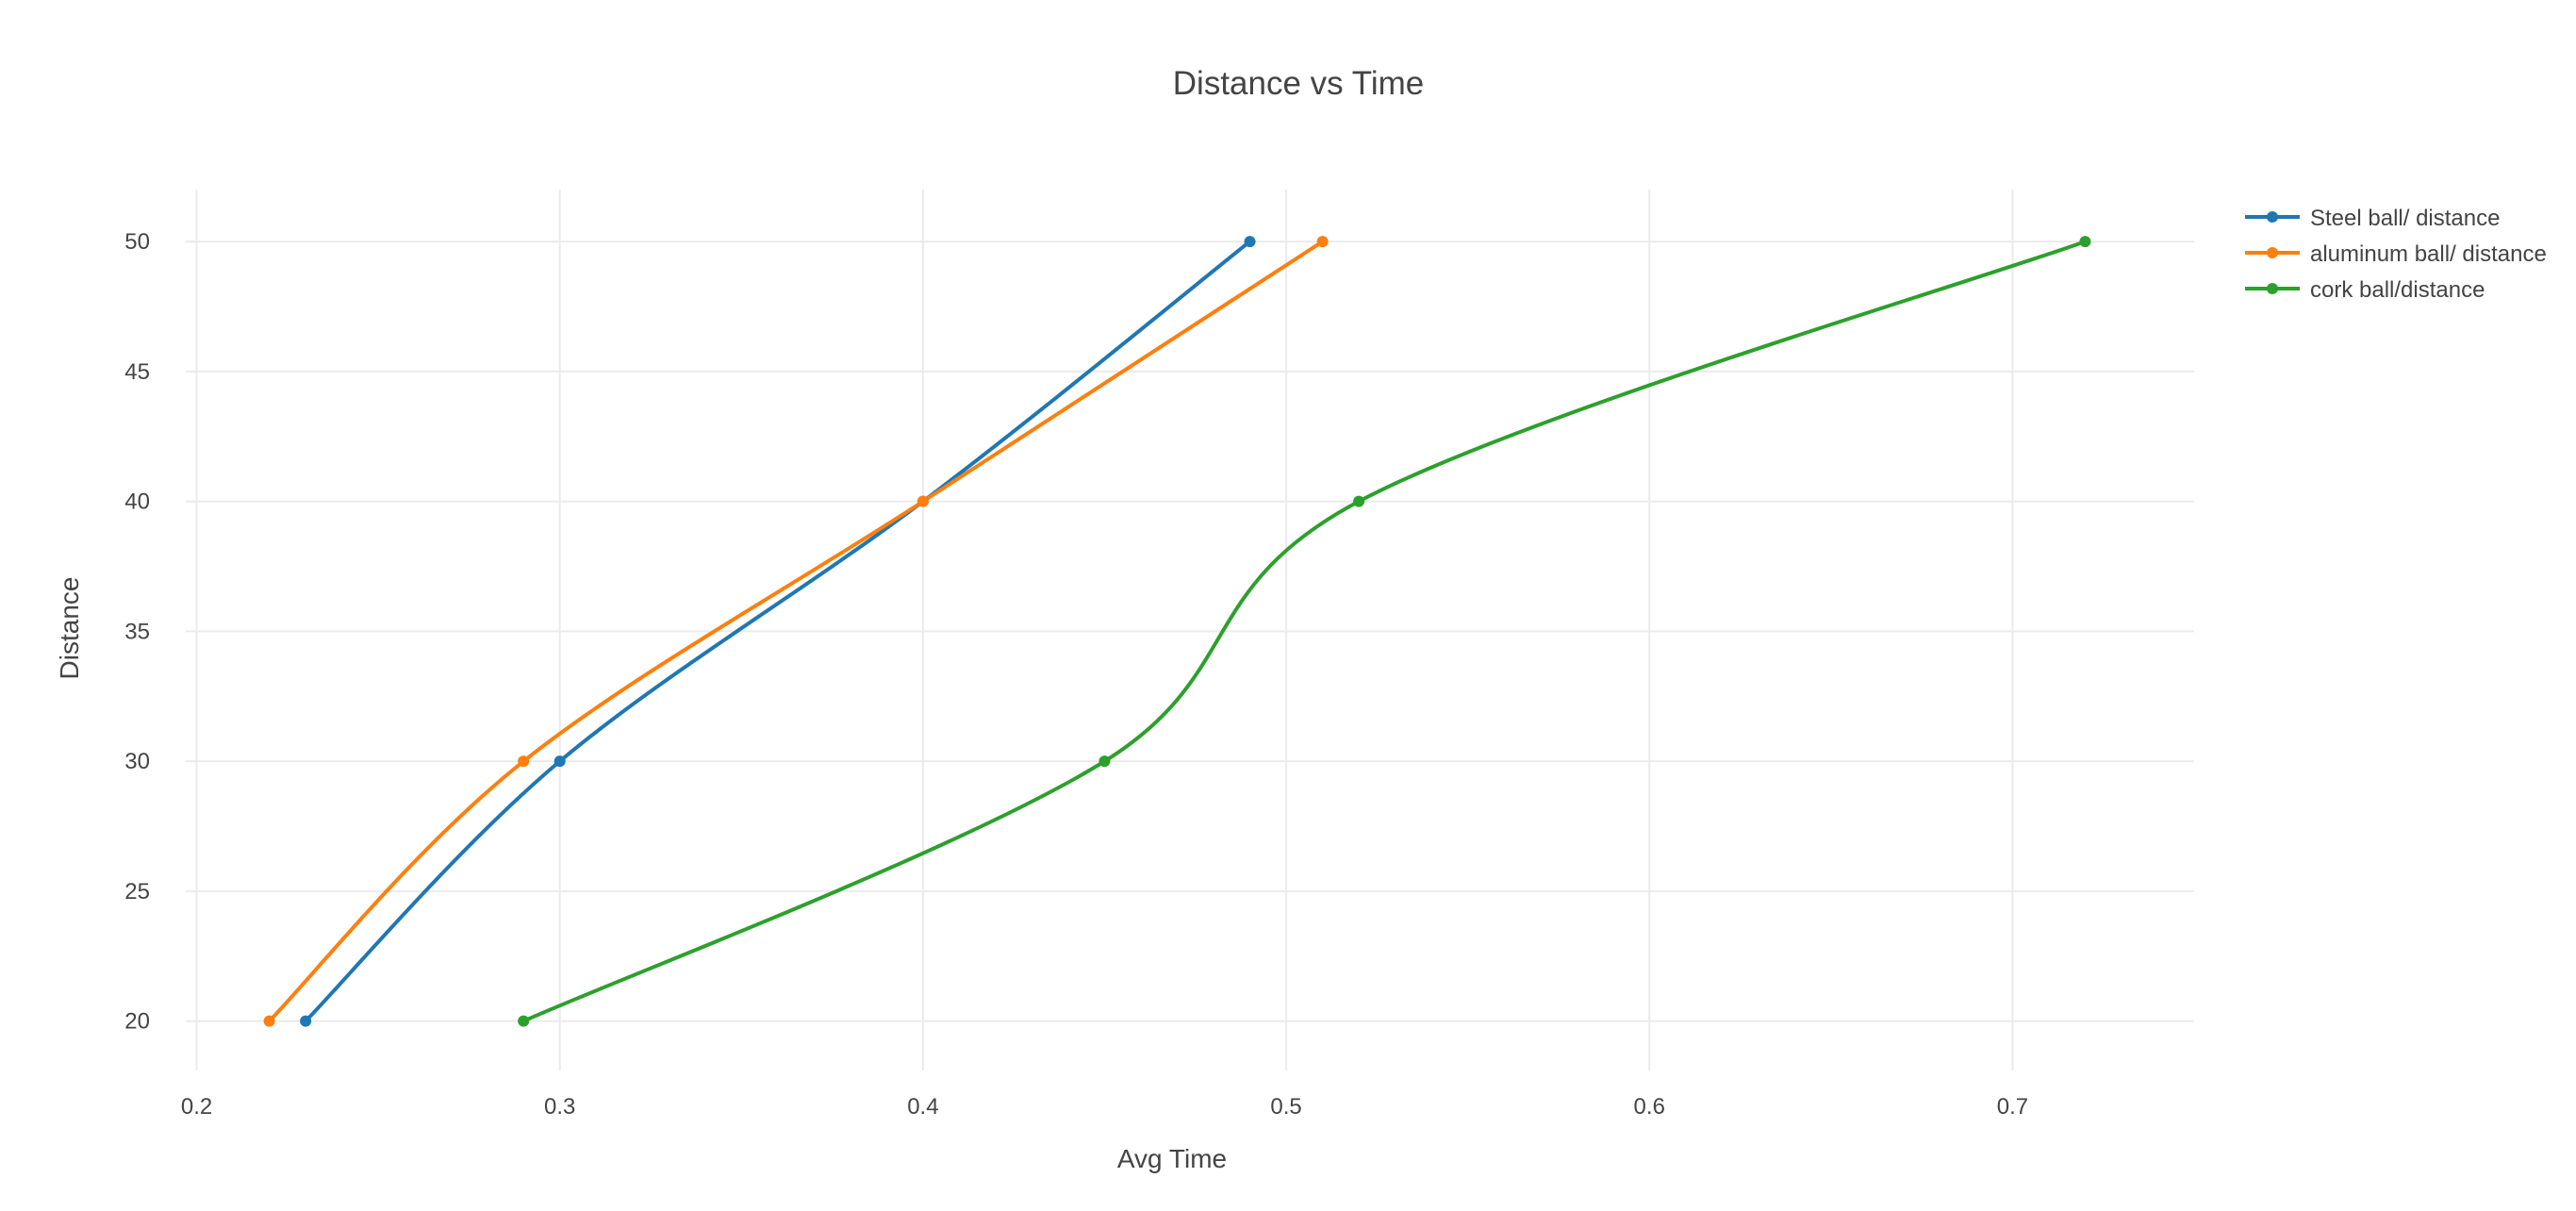 Image resolution: width=2576 pixels, height=1211 pixels. I want to click on legend-item-0: Steel ball/ distance, so click(2372, 218).